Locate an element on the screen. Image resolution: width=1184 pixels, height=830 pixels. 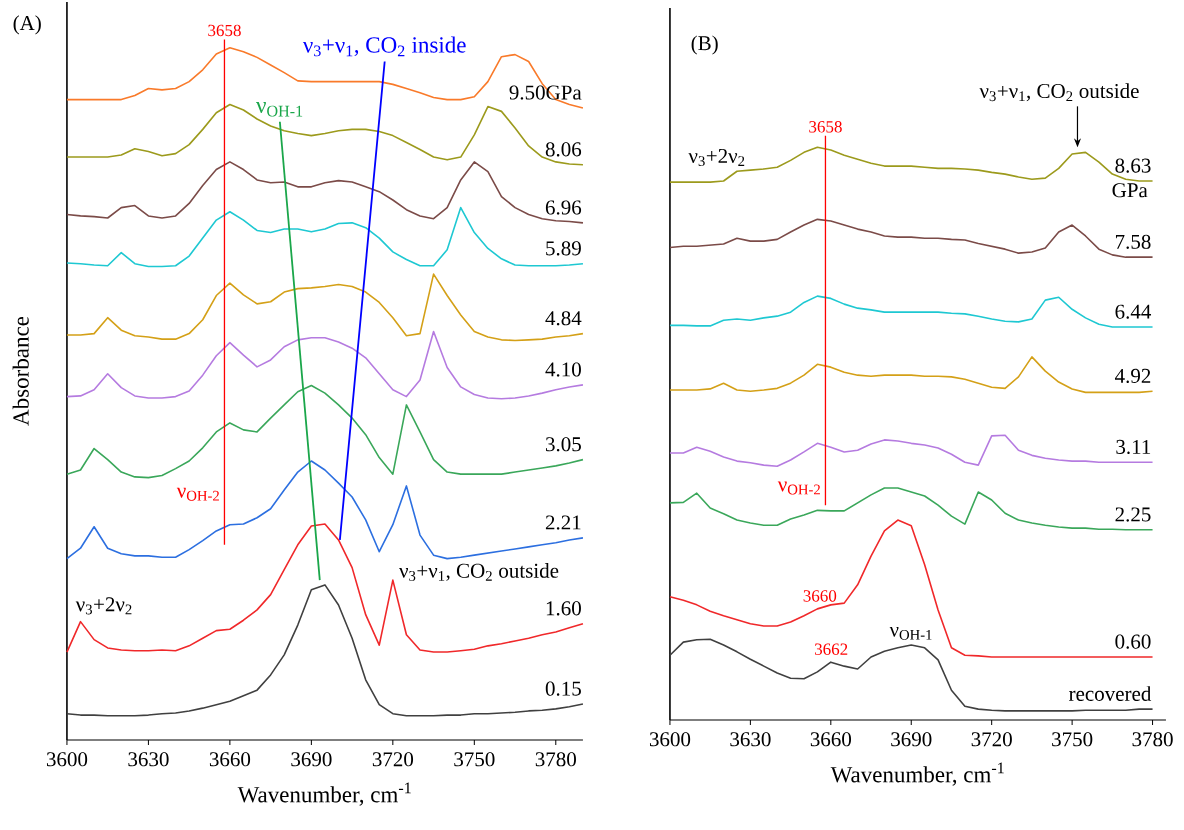
annotation: 3660 is located at coordinates (820, 596).